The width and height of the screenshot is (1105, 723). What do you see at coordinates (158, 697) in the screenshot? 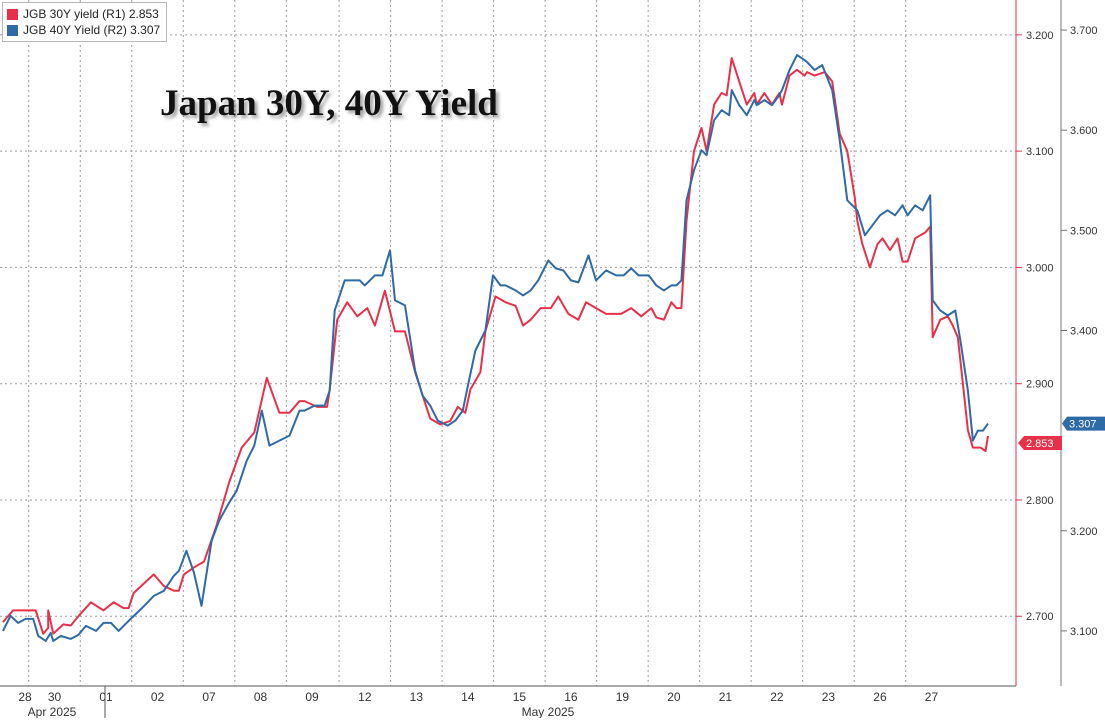
I see `x-tick-label: 02` at bounding box center [158, 697].